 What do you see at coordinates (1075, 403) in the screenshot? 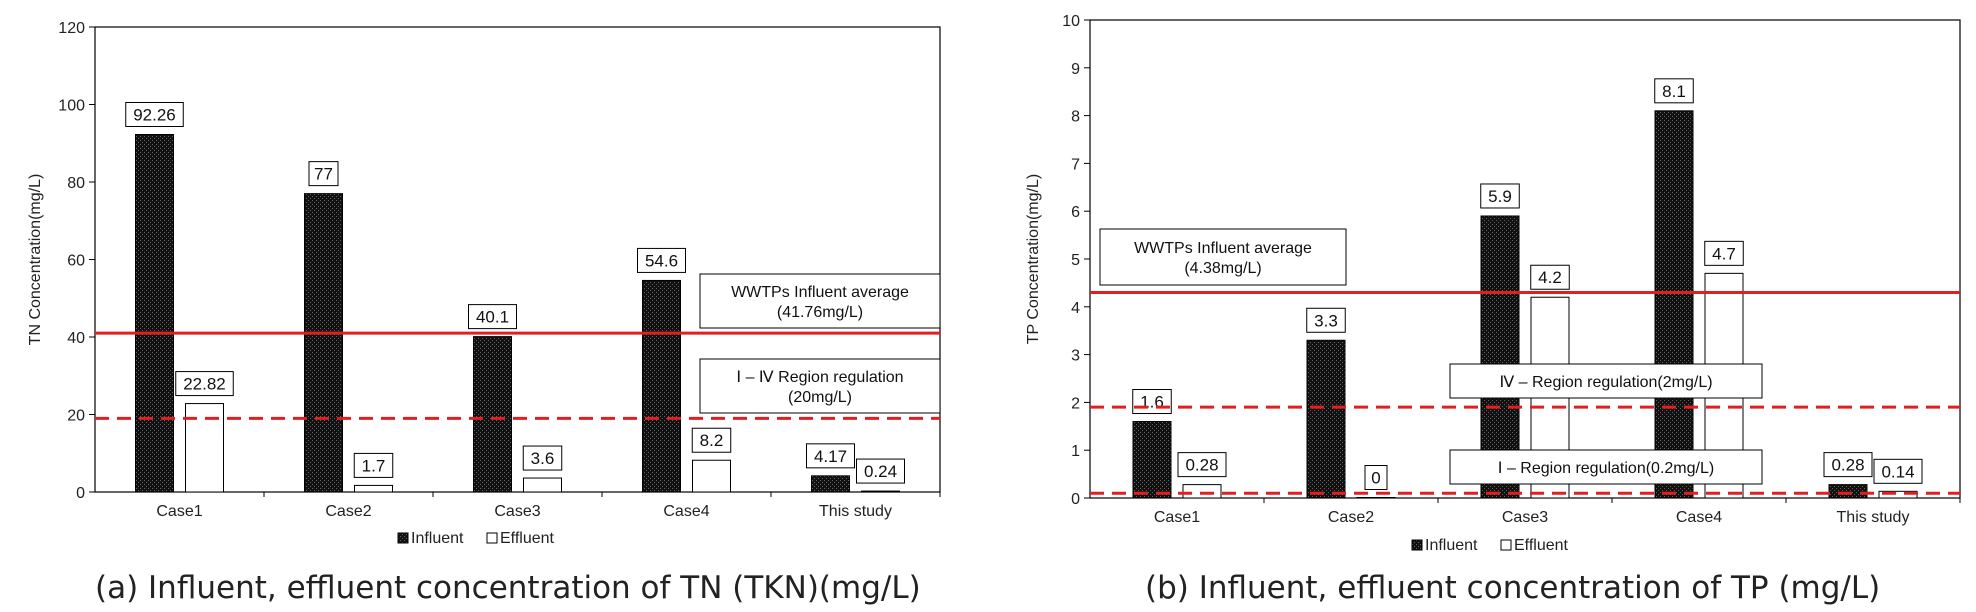
I see `y-tick-label: 2` at bounding box center [1075, 403].